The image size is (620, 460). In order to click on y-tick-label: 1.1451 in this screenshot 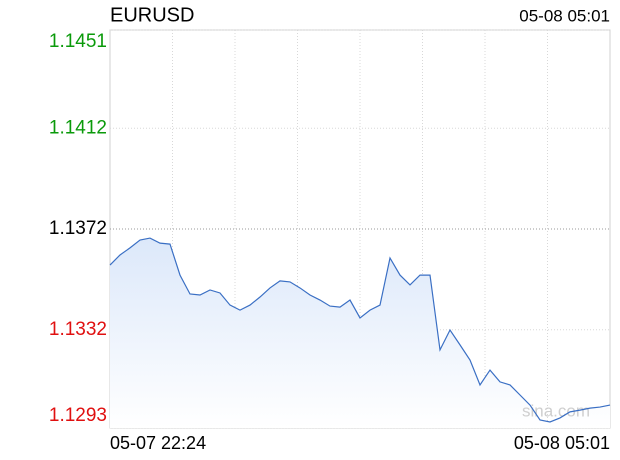, I will do `click(78, 41)`.